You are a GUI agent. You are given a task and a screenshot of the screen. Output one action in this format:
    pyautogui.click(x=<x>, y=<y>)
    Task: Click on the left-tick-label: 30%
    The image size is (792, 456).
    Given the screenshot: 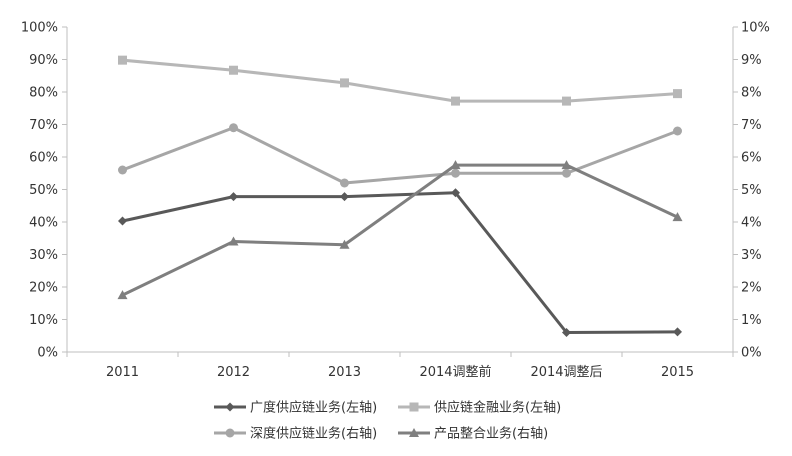 What is the action you would take?
    pyautogui.click(x=43, y=255)
    